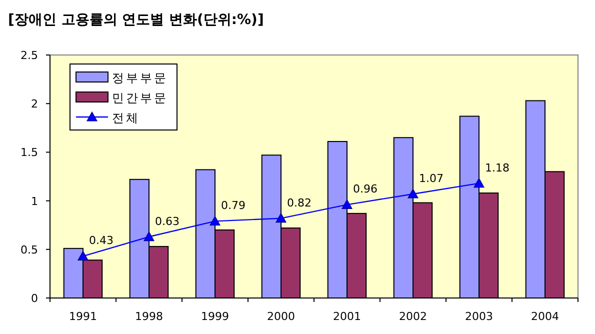 The width and height of the screenshot is (595, 334). Describe the element at coordinates (34, 298) in the screenshot. I see `y-tick-label: 0` at that location.